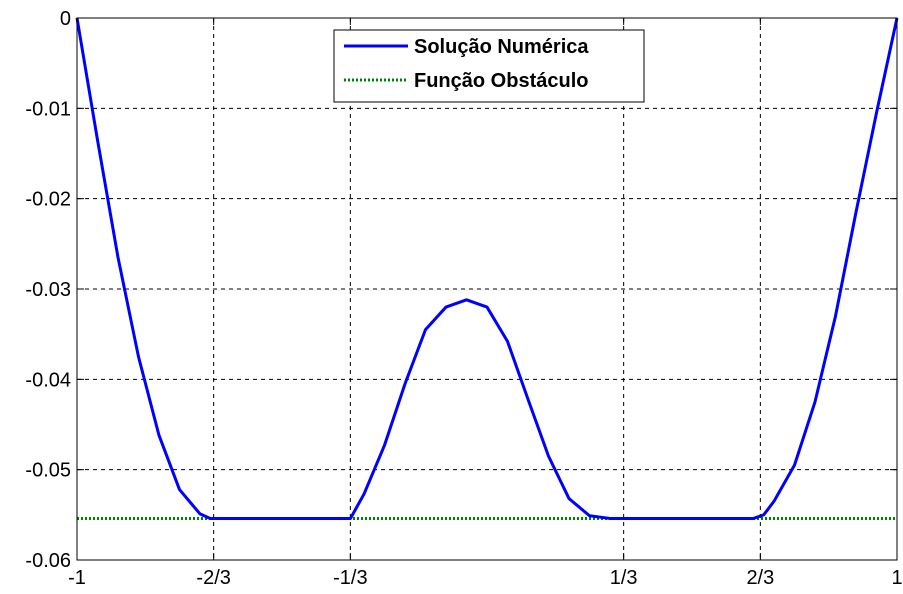 Image resolution: width=903 pixels, height=594 pixels. Describe the element at coordinates (77, 578) in the screenshot. I see `x-tick-label: -1` at that location.